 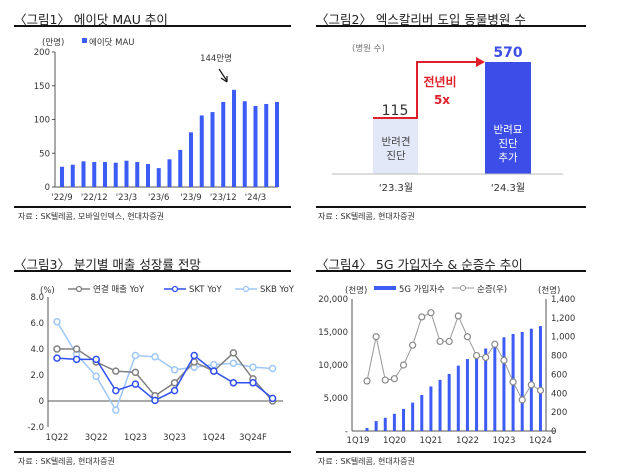 I want to click on legend-label: 순증(우), so click(x=492, y=290).